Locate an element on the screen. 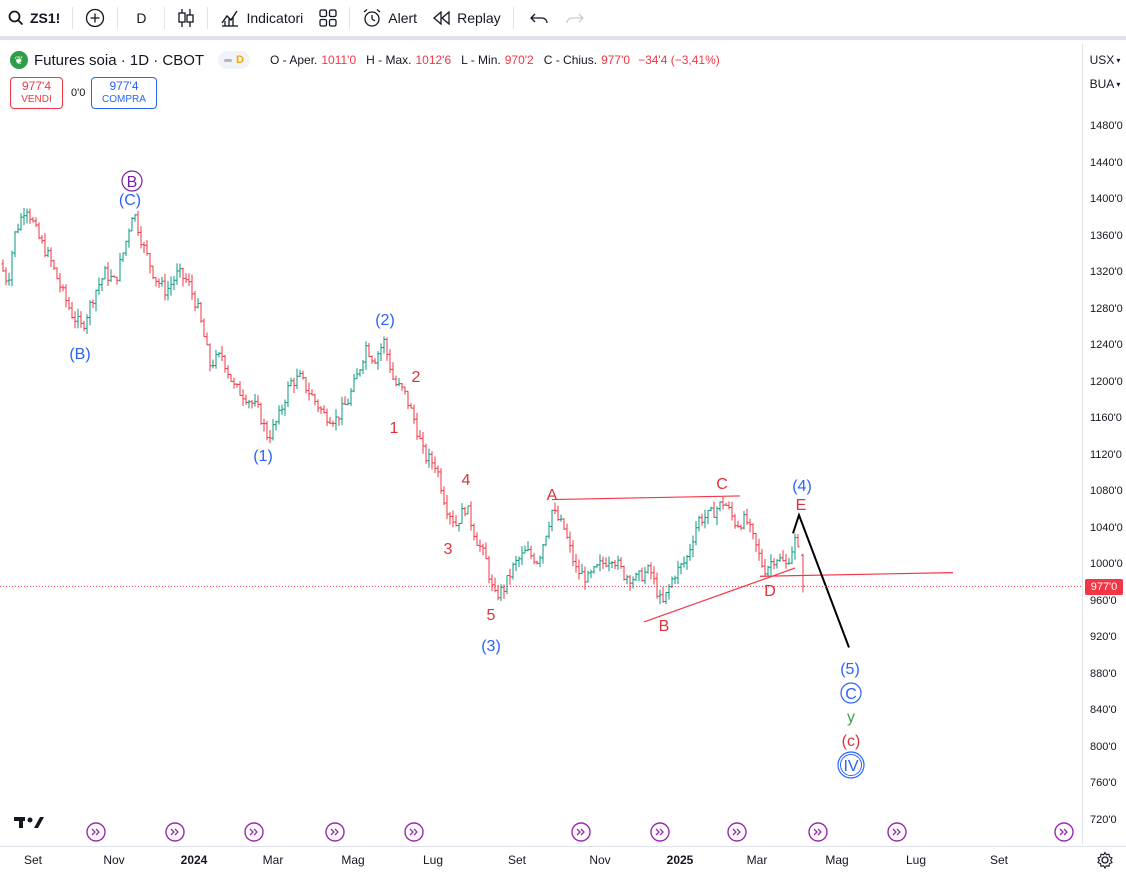 This screenshot has width=1126, height=878. buy-button: 977'4 COMPRA is located at coordinates (124, 93).